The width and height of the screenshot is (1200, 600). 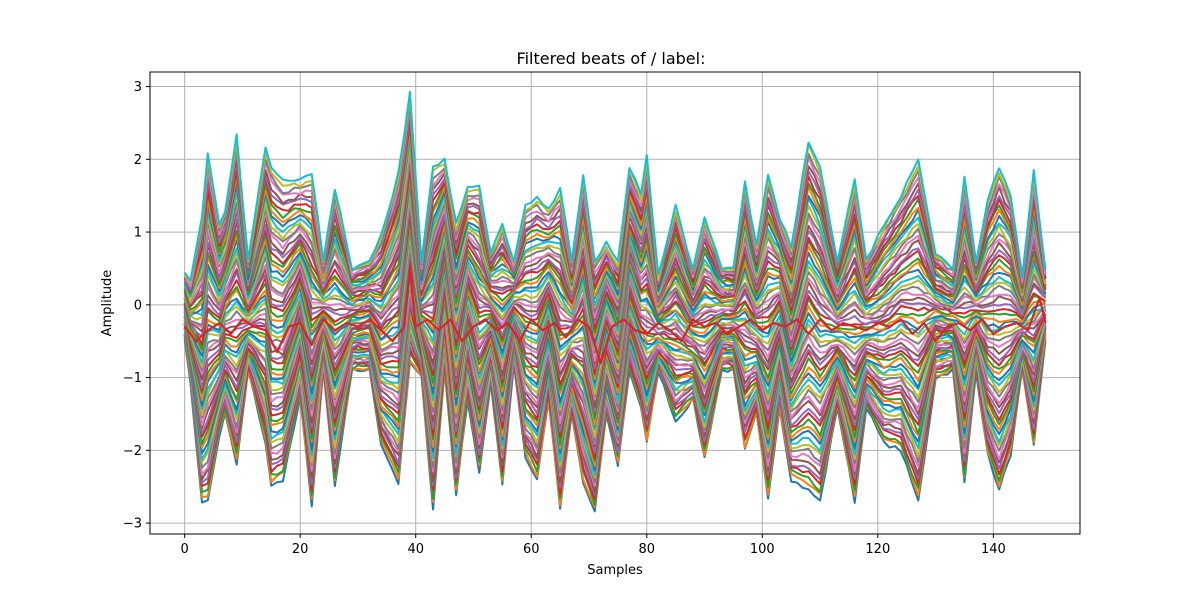 I want to click on y-tick-label: 1, so click(x=138, y=233).